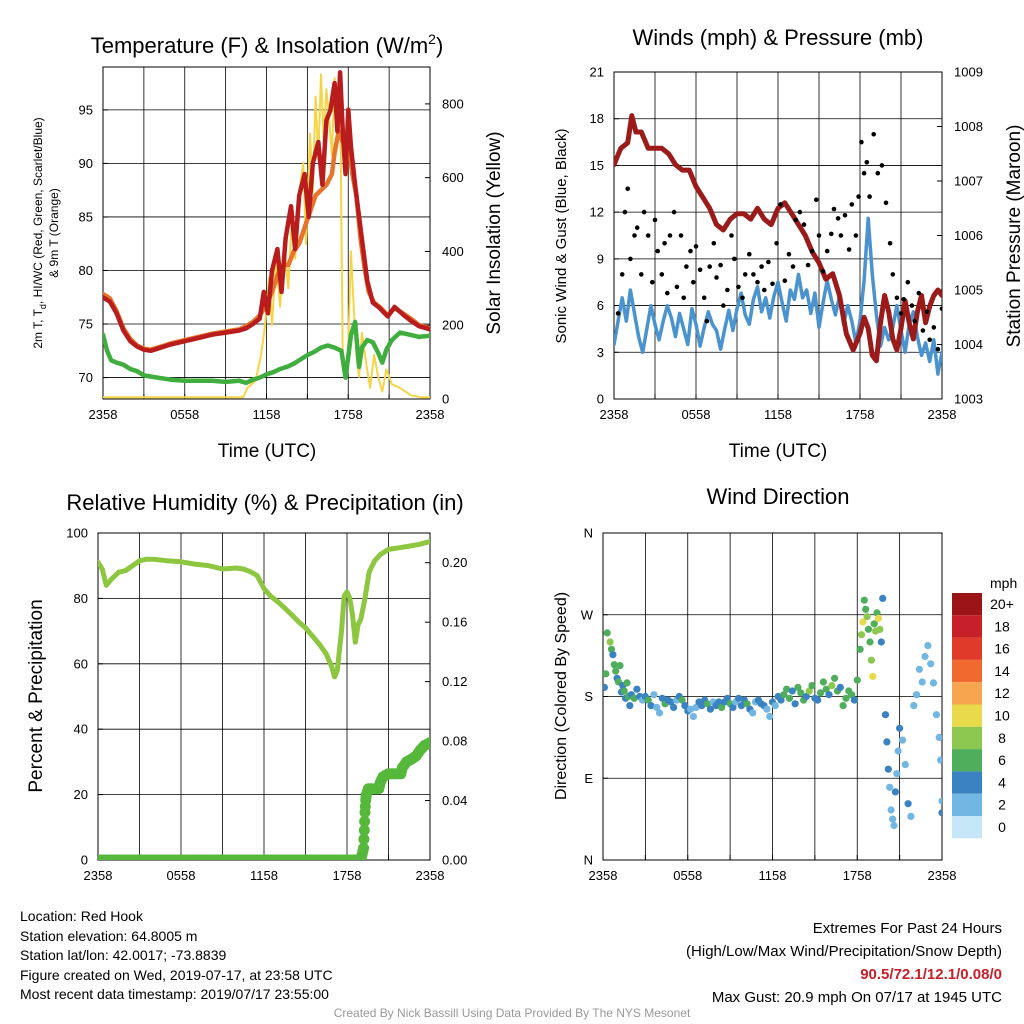 The width and height of the screenshot is (1024, 1024). What do you see at coordinates (968, 344) in the screenshot?
I see `winds-ytick-right-label: 1004` at bounding box center [968, 344].